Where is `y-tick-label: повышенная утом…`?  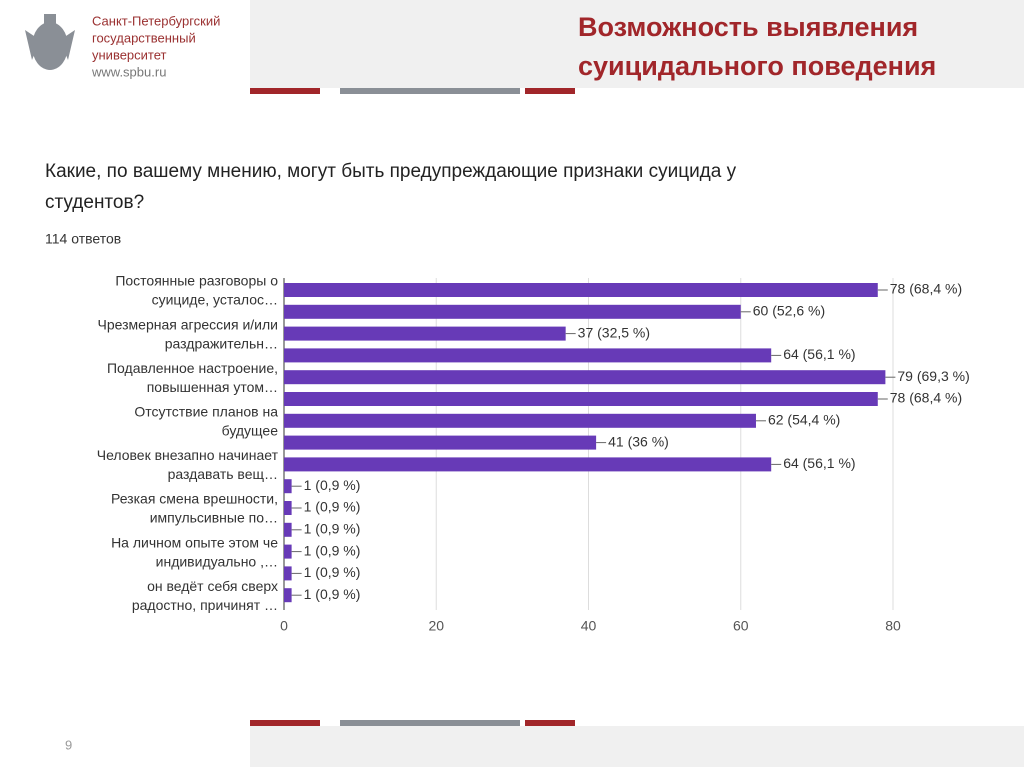
y-tick-label: повышенная утом… is located at coordinates (212, 387).